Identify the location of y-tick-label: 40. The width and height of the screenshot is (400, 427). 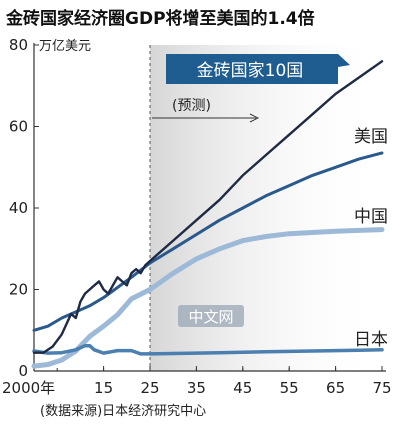
(18, 208).